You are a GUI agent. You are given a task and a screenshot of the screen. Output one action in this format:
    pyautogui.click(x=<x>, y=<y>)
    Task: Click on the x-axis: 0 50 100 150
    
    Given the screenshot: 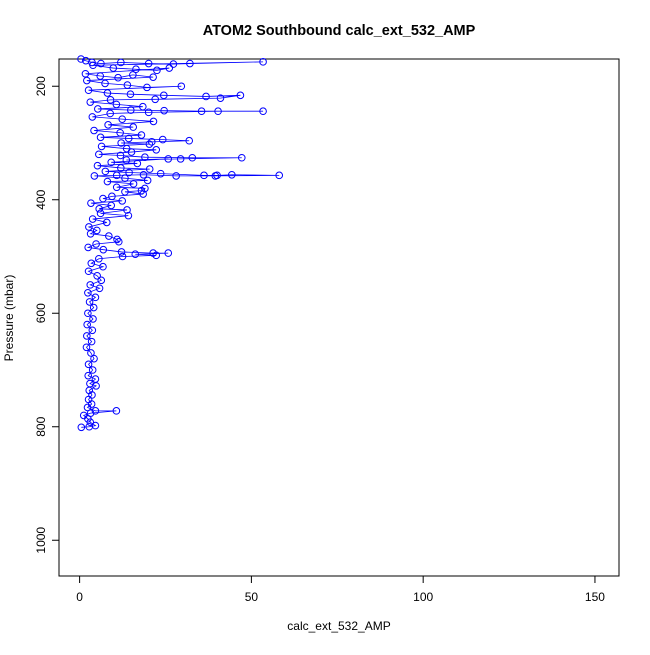 What is the action you would take?
    pyautogui.click(x=340, y=589)
    